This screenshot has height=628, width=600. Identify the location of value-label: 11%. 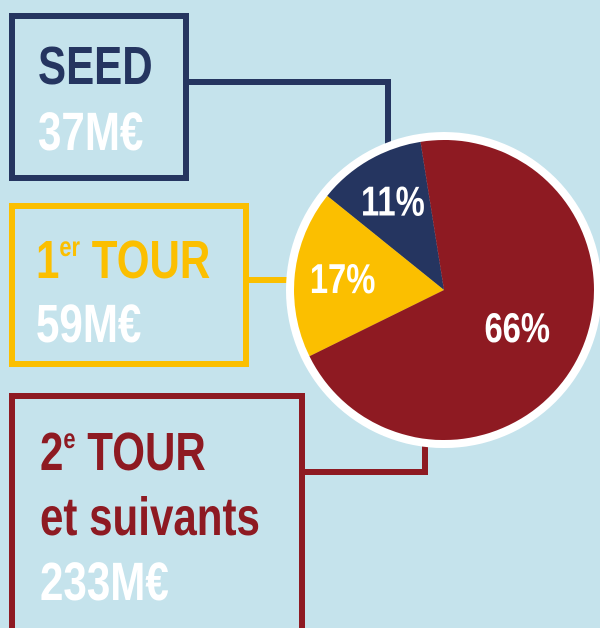
(393, 201).